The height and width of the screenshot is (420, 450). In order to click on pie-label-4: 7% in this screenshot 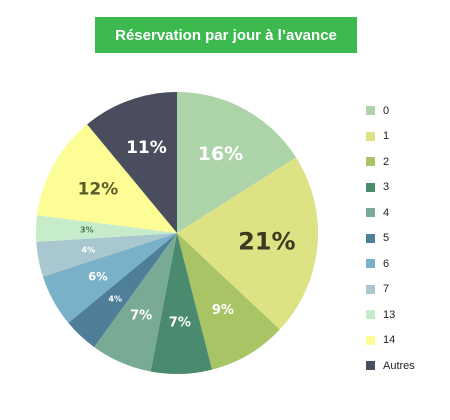, I will do `click(141, 315)`.